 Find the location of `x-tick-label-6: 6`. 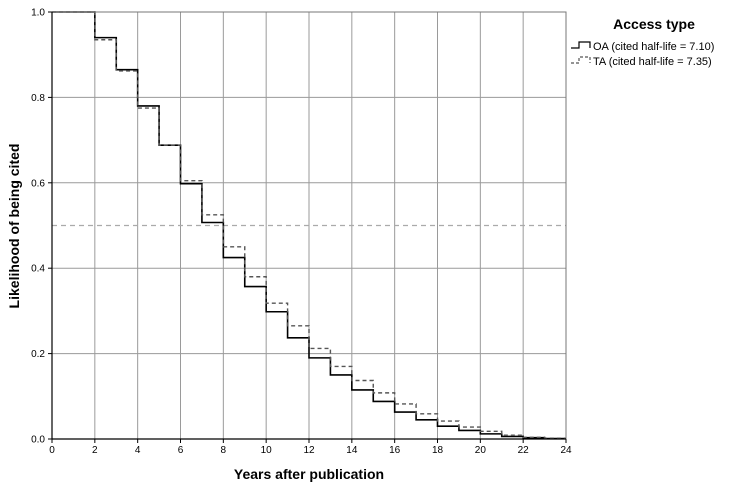

x-tick-label-6: 6 is located at coordinates (181, 450).